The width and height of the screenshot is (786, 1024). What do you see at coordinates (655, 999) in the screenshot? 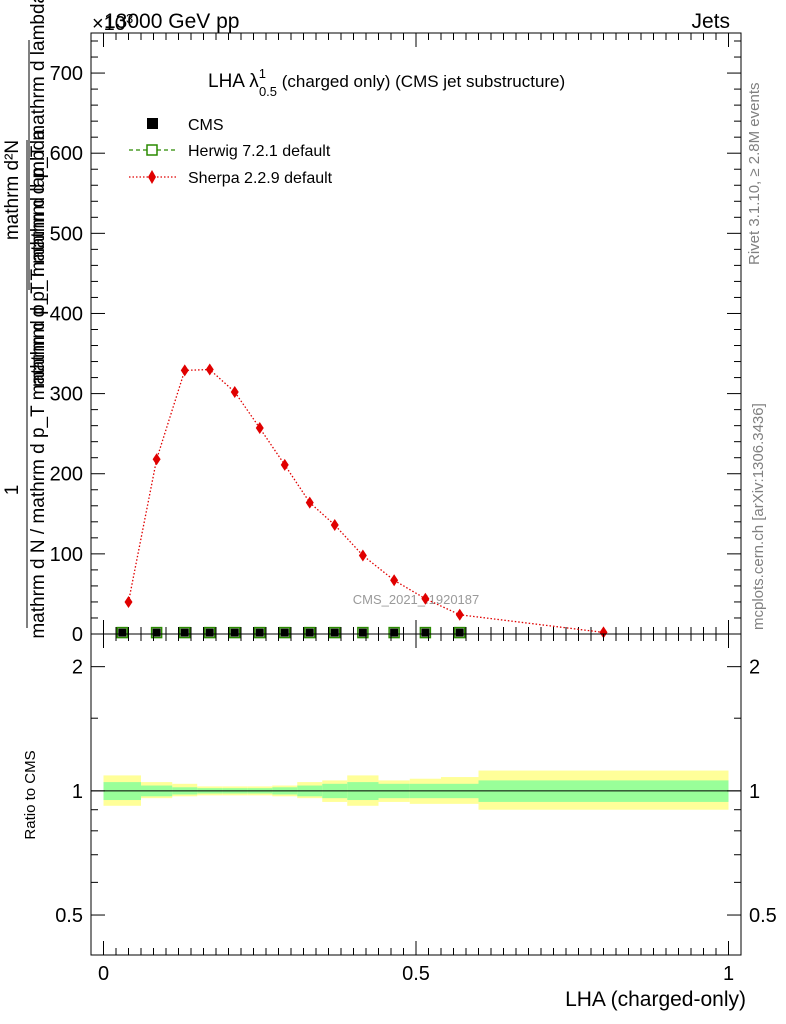
I see `xlabel: LHA (charged-only)` at bounding box center [655, 999].